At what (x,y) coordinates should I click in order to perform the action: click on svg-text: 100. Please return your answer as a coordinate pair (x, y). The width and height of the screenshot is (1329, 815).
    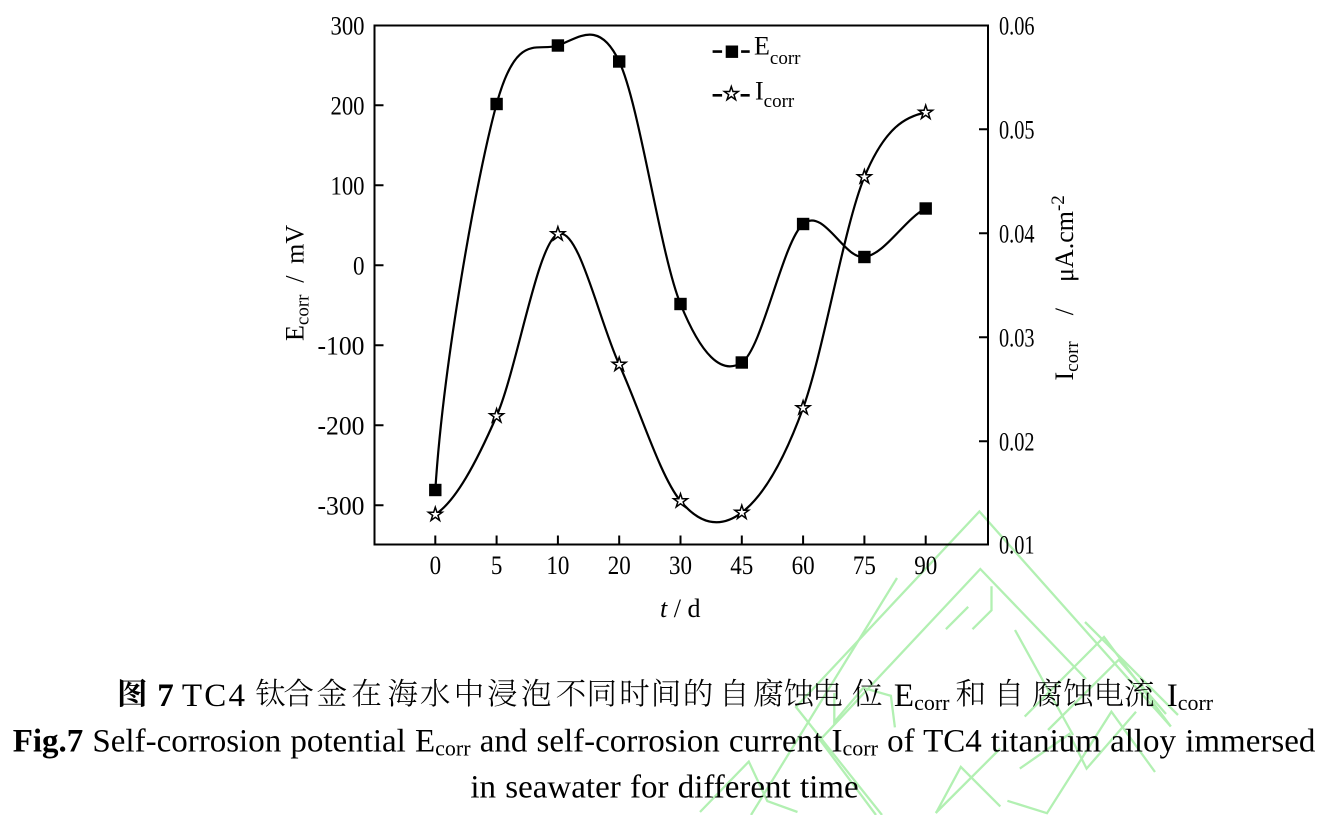
    Looking at the image, I should click on (348, 186).